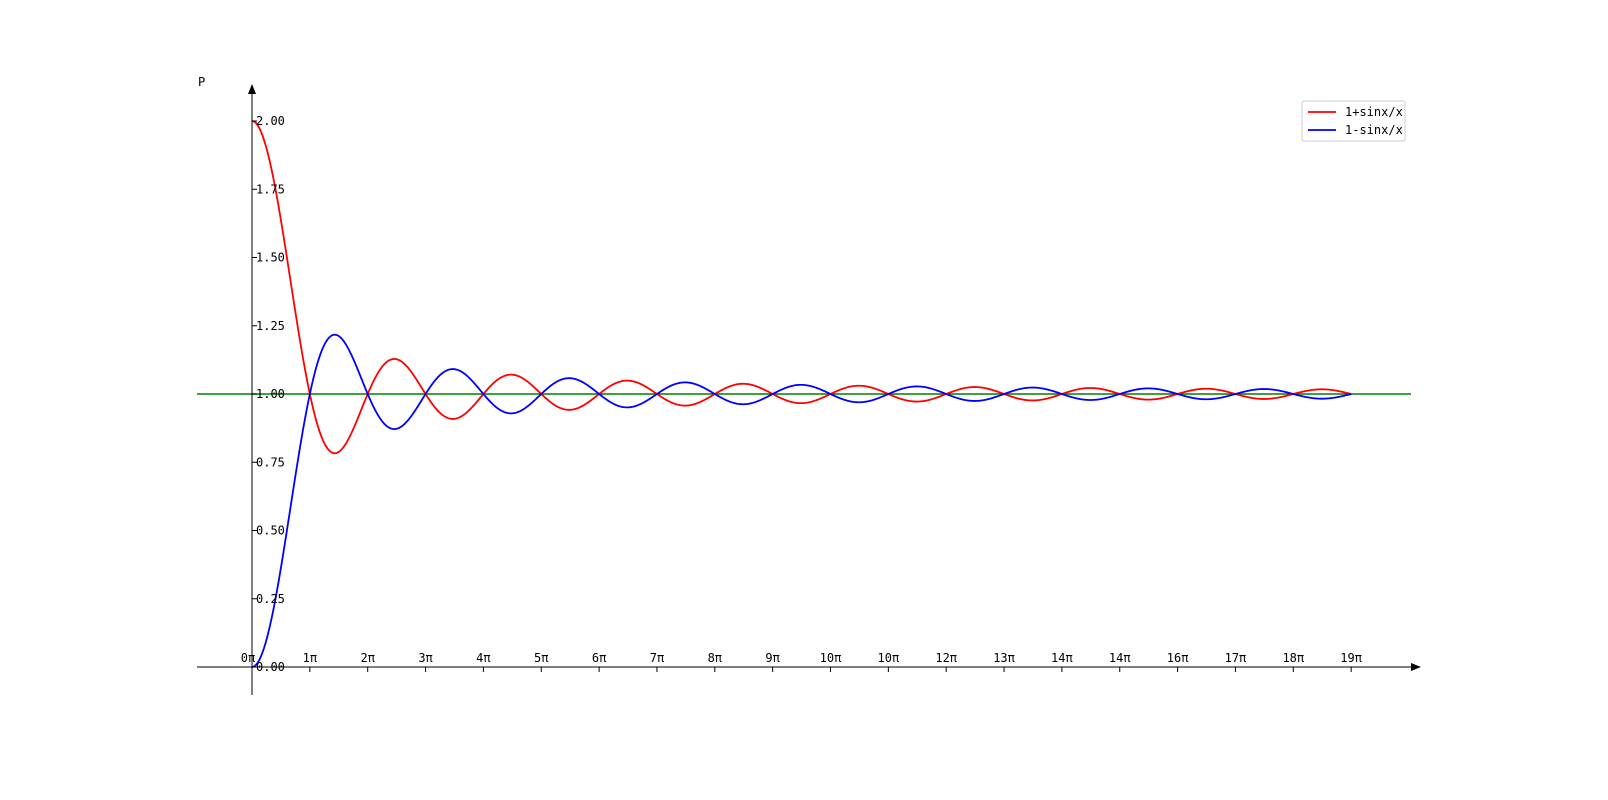  Describe the element at coordinates (425, 658) in the screenshot. I see `x-tick-label: 3π` at that location.